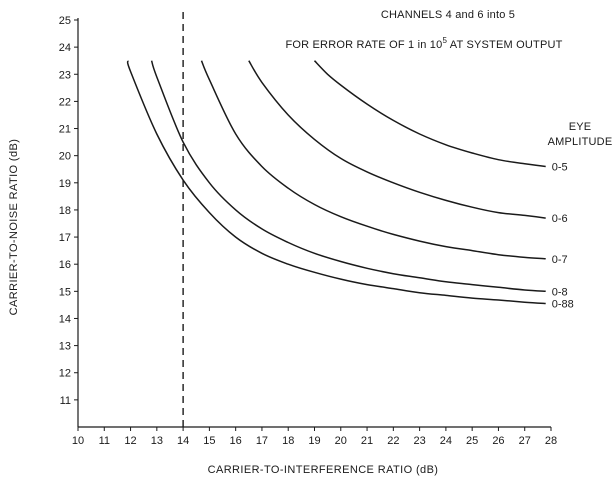 This screenshot has height=483, width=614. Describe the element at coordinates (393, 441) in the screenshot. I see `x-tick-label: 22` at that location.